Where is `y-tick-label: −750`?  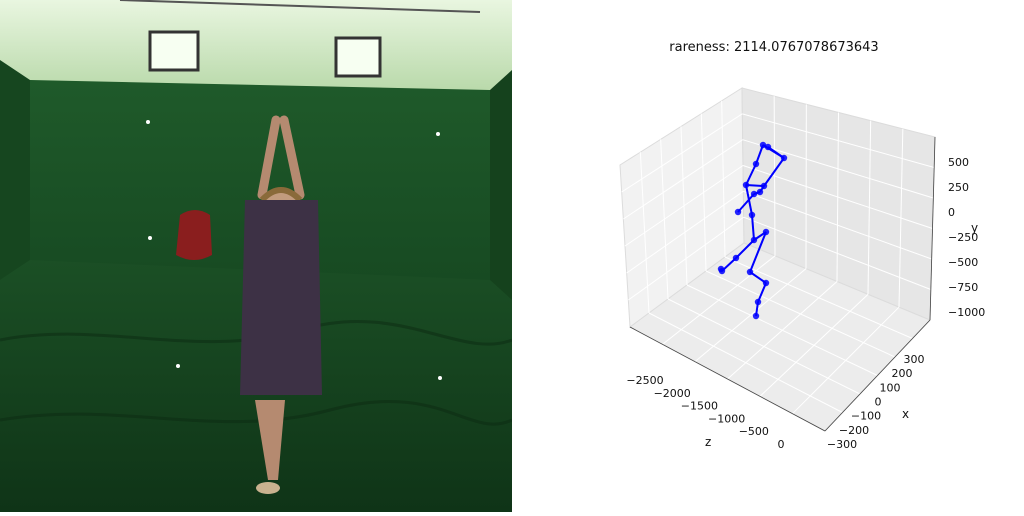
y-tick-label: −750 is located at coordinates (963, 287).